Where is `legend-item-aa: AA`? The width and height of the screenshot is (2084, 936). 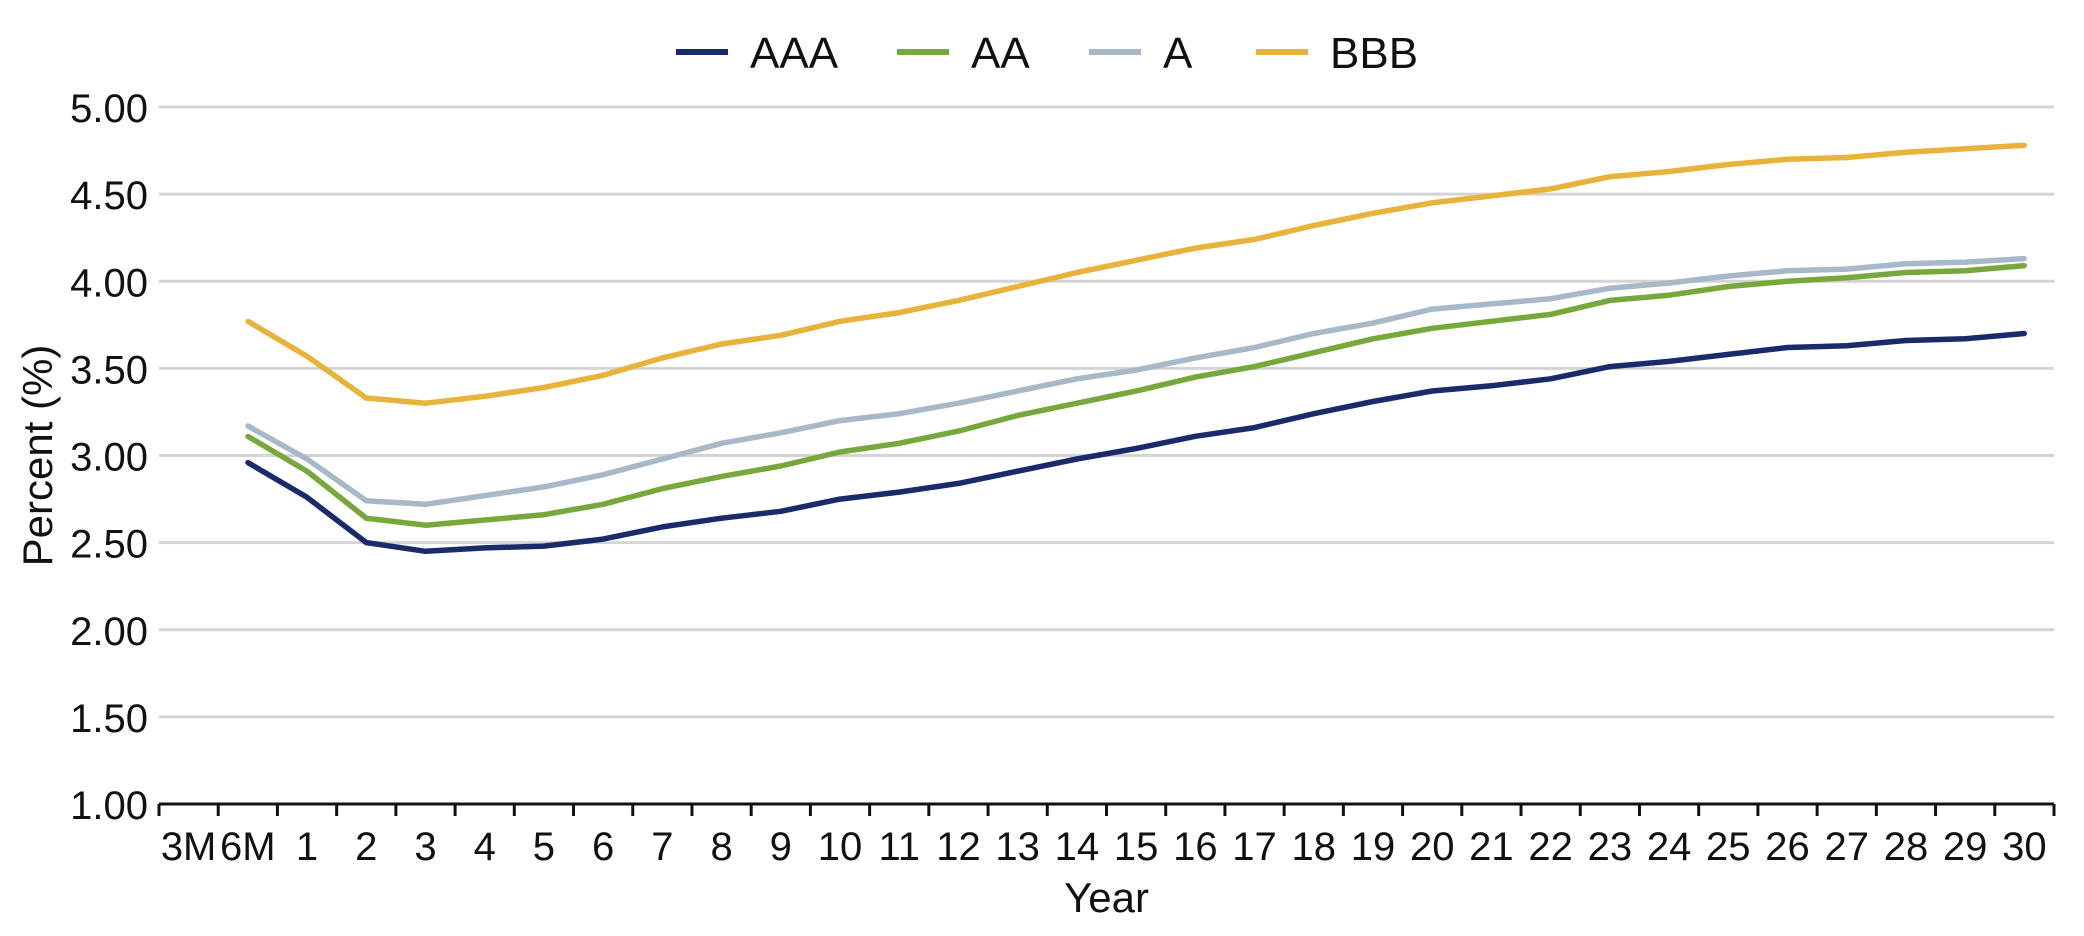 legend-item-aa: AA is located at coordinates (963, 53).